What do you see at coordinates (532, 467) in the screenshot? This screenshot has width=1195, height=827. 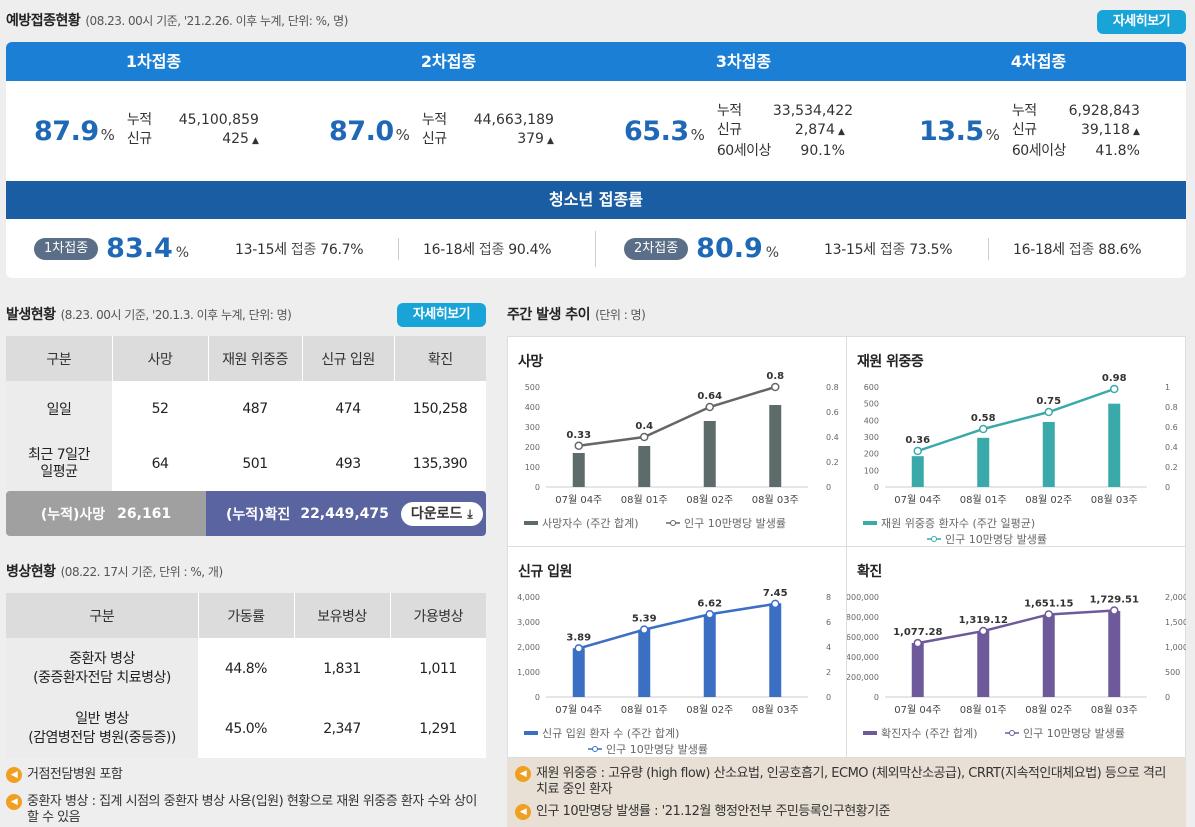 I see `y-tick-left: 100` at bounding box center [532, 467].